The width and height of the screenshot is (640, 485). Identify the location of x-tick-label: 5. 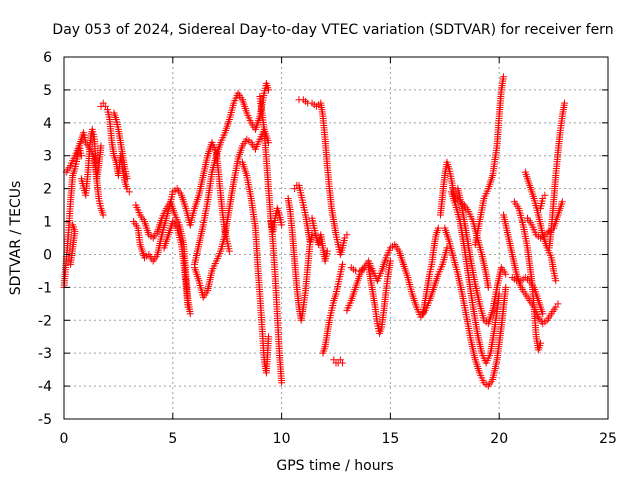
(172, 439).